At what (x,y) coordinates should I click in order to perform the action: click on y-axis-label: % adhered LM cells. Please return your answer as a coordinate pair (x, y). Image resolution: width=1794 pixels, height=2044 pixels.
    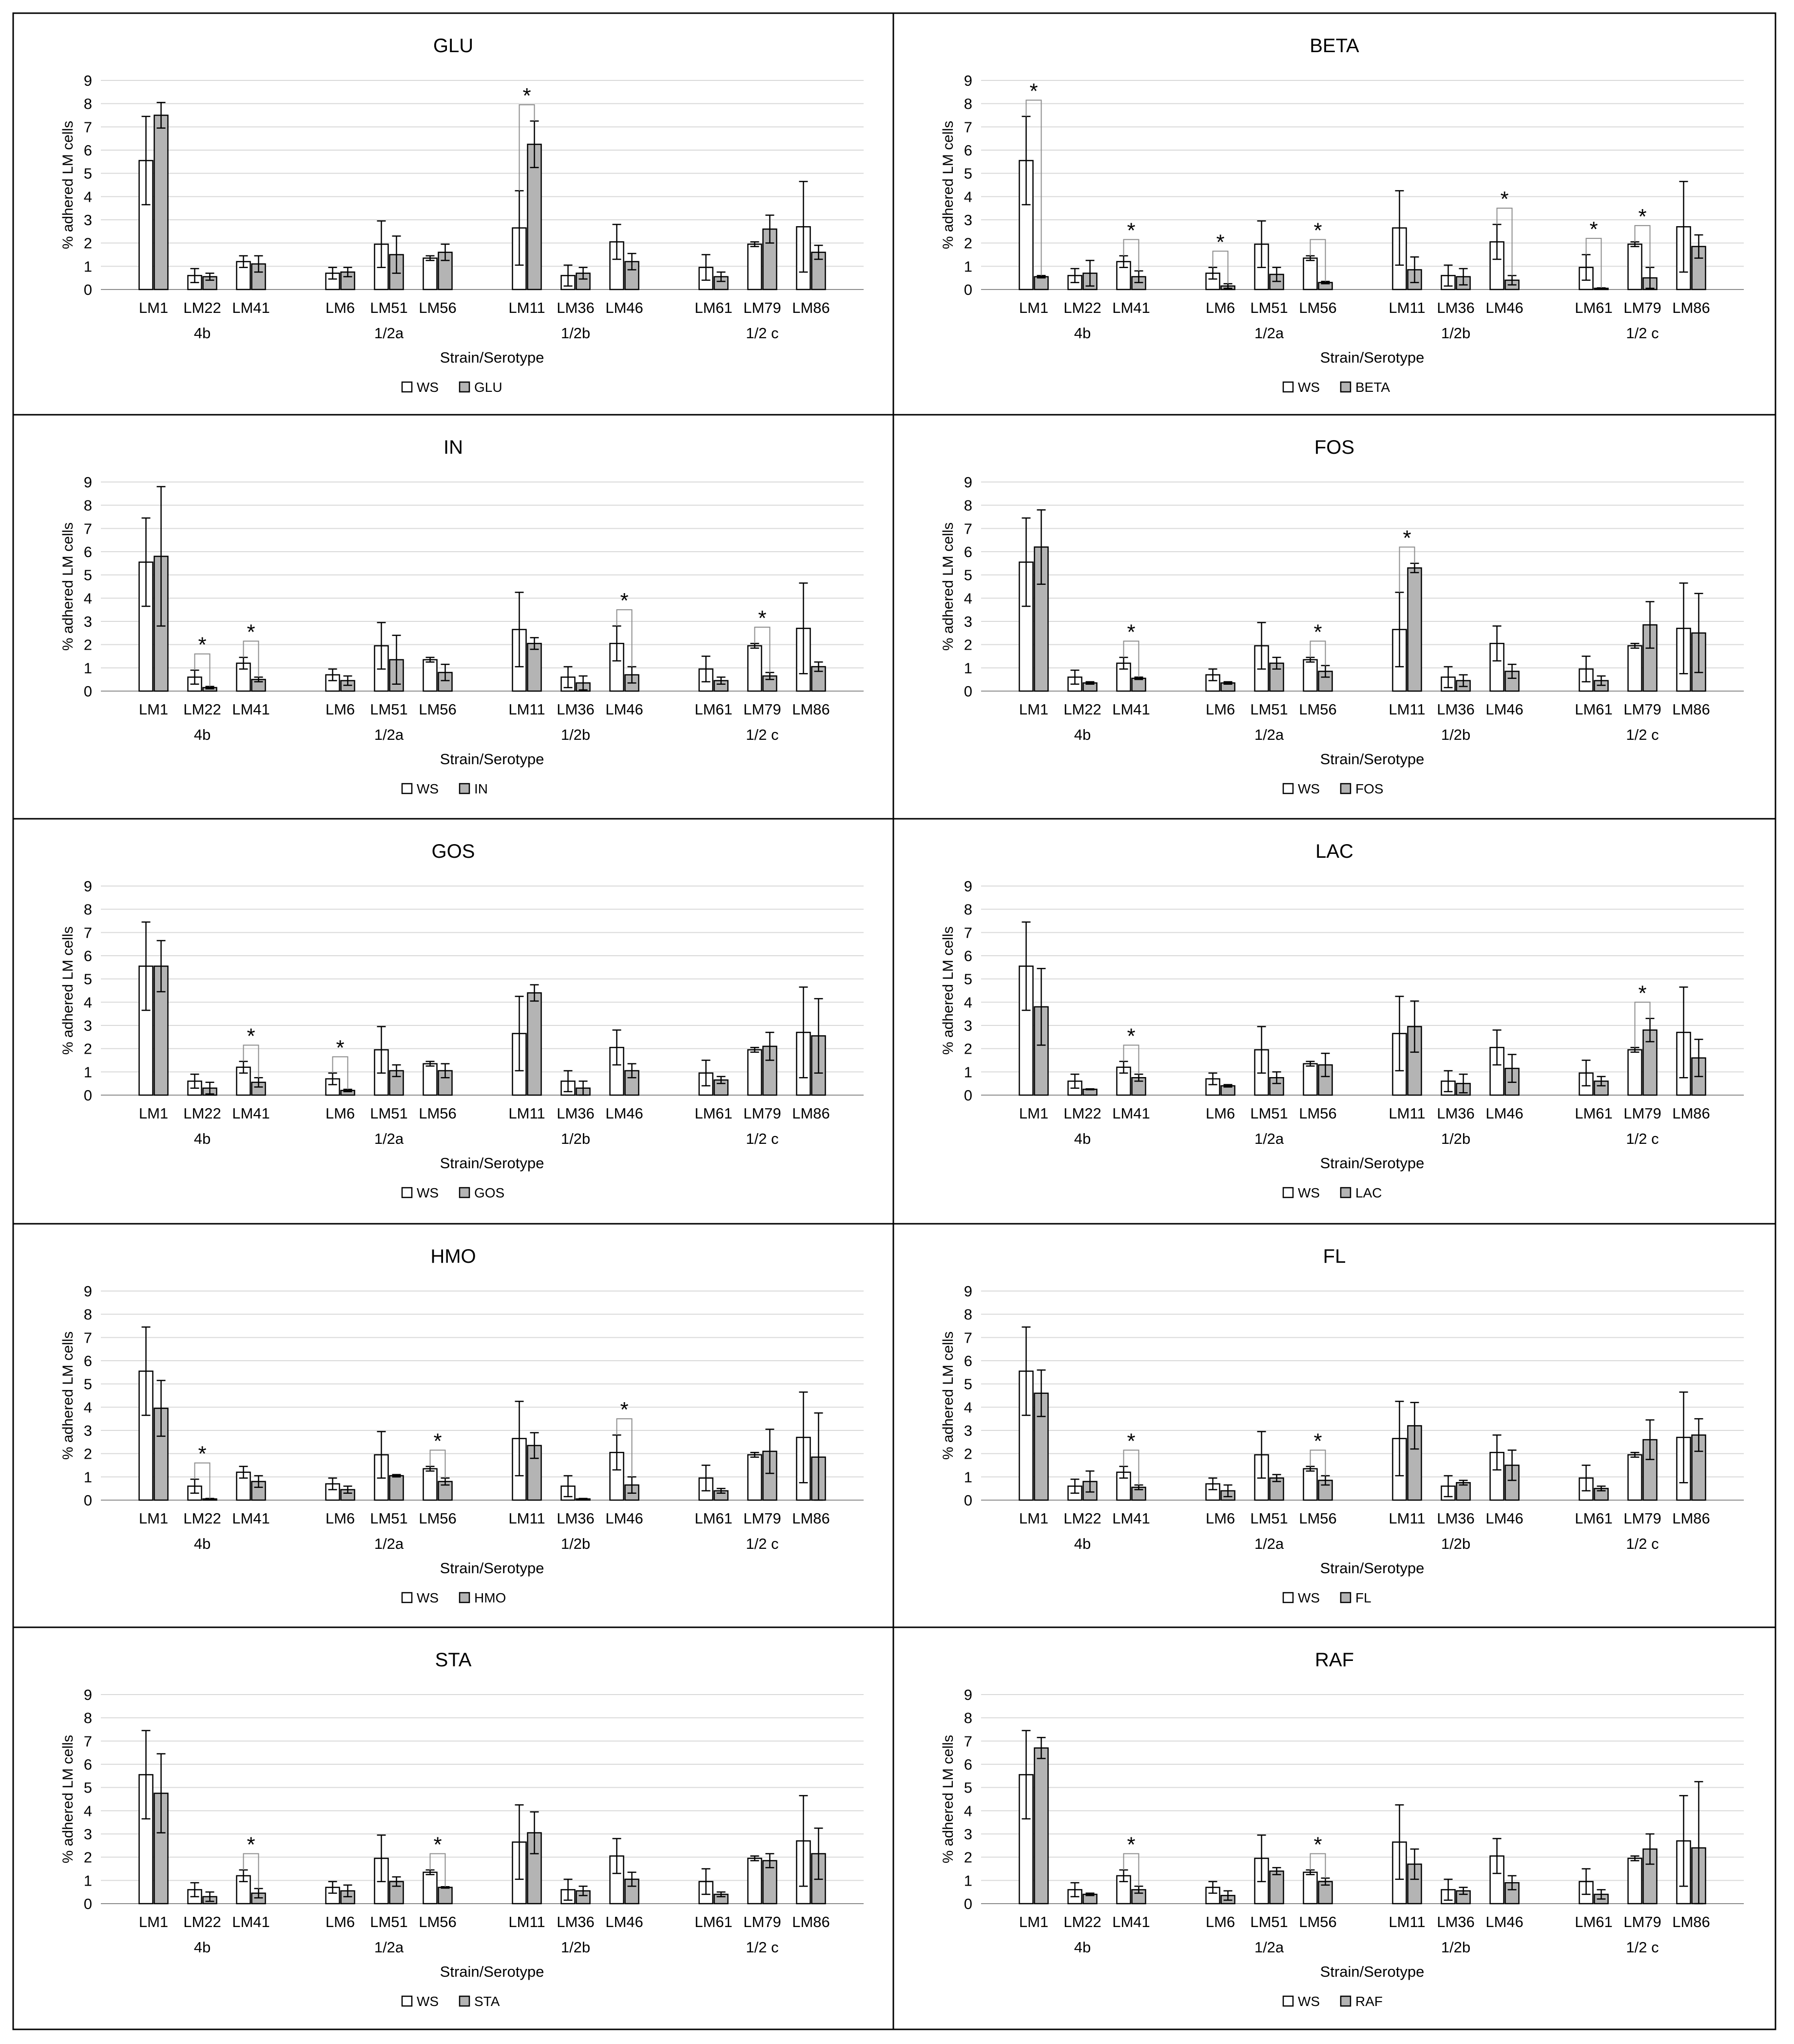
    Looking at the image, I should click on (948, 1395).